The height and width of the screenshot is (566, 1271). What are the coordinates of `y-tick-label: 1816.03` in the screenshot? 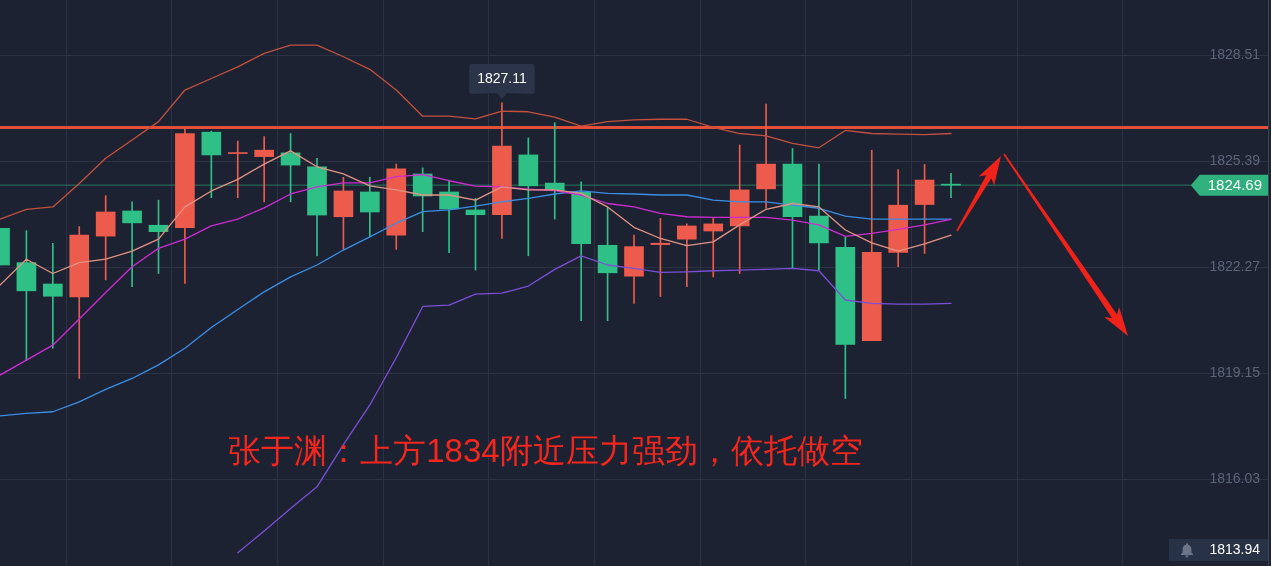 It's located at (1235, 478).